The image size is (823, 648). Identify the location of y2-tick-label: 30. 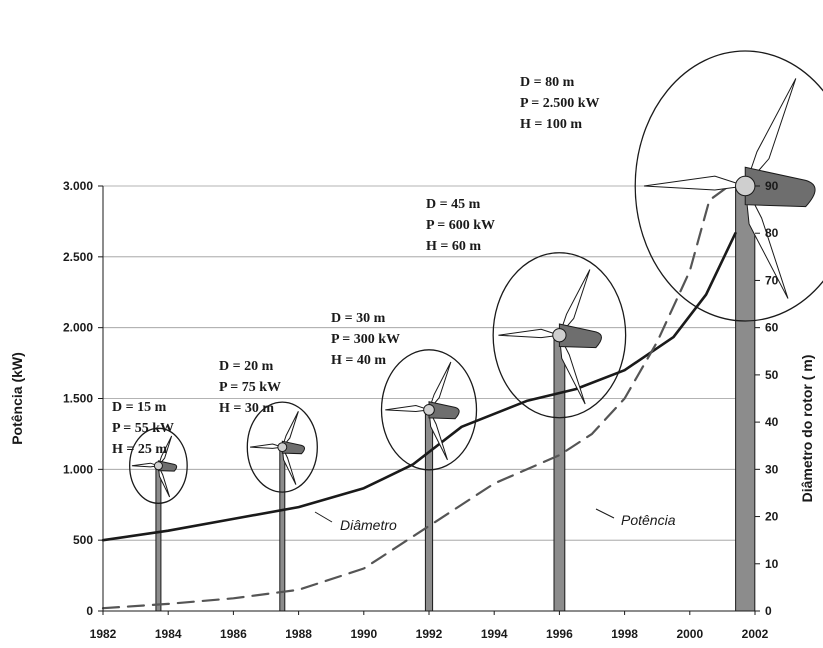
(772, 469).